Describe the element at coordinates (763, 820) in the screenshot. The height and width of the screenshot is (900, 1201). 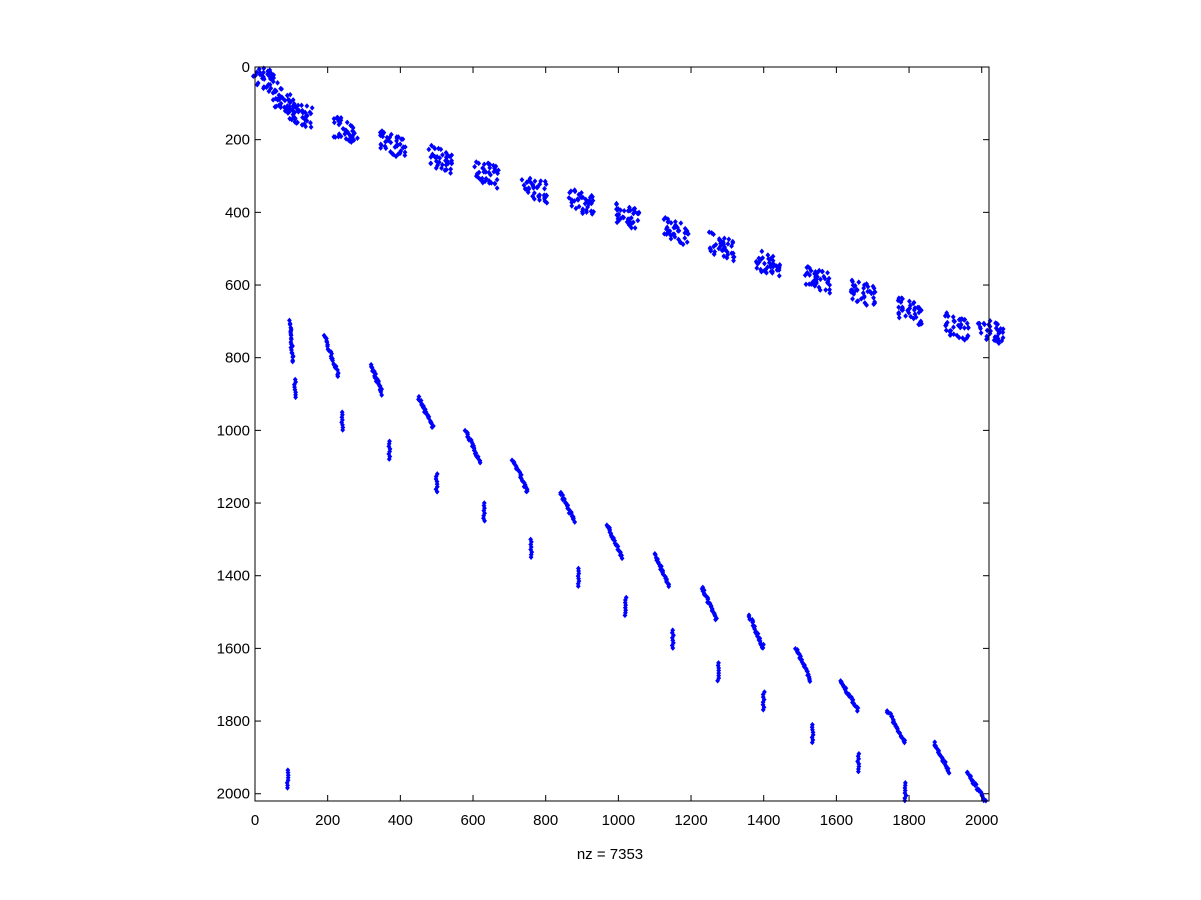
I see `x-tick-label: 1400` at that location.